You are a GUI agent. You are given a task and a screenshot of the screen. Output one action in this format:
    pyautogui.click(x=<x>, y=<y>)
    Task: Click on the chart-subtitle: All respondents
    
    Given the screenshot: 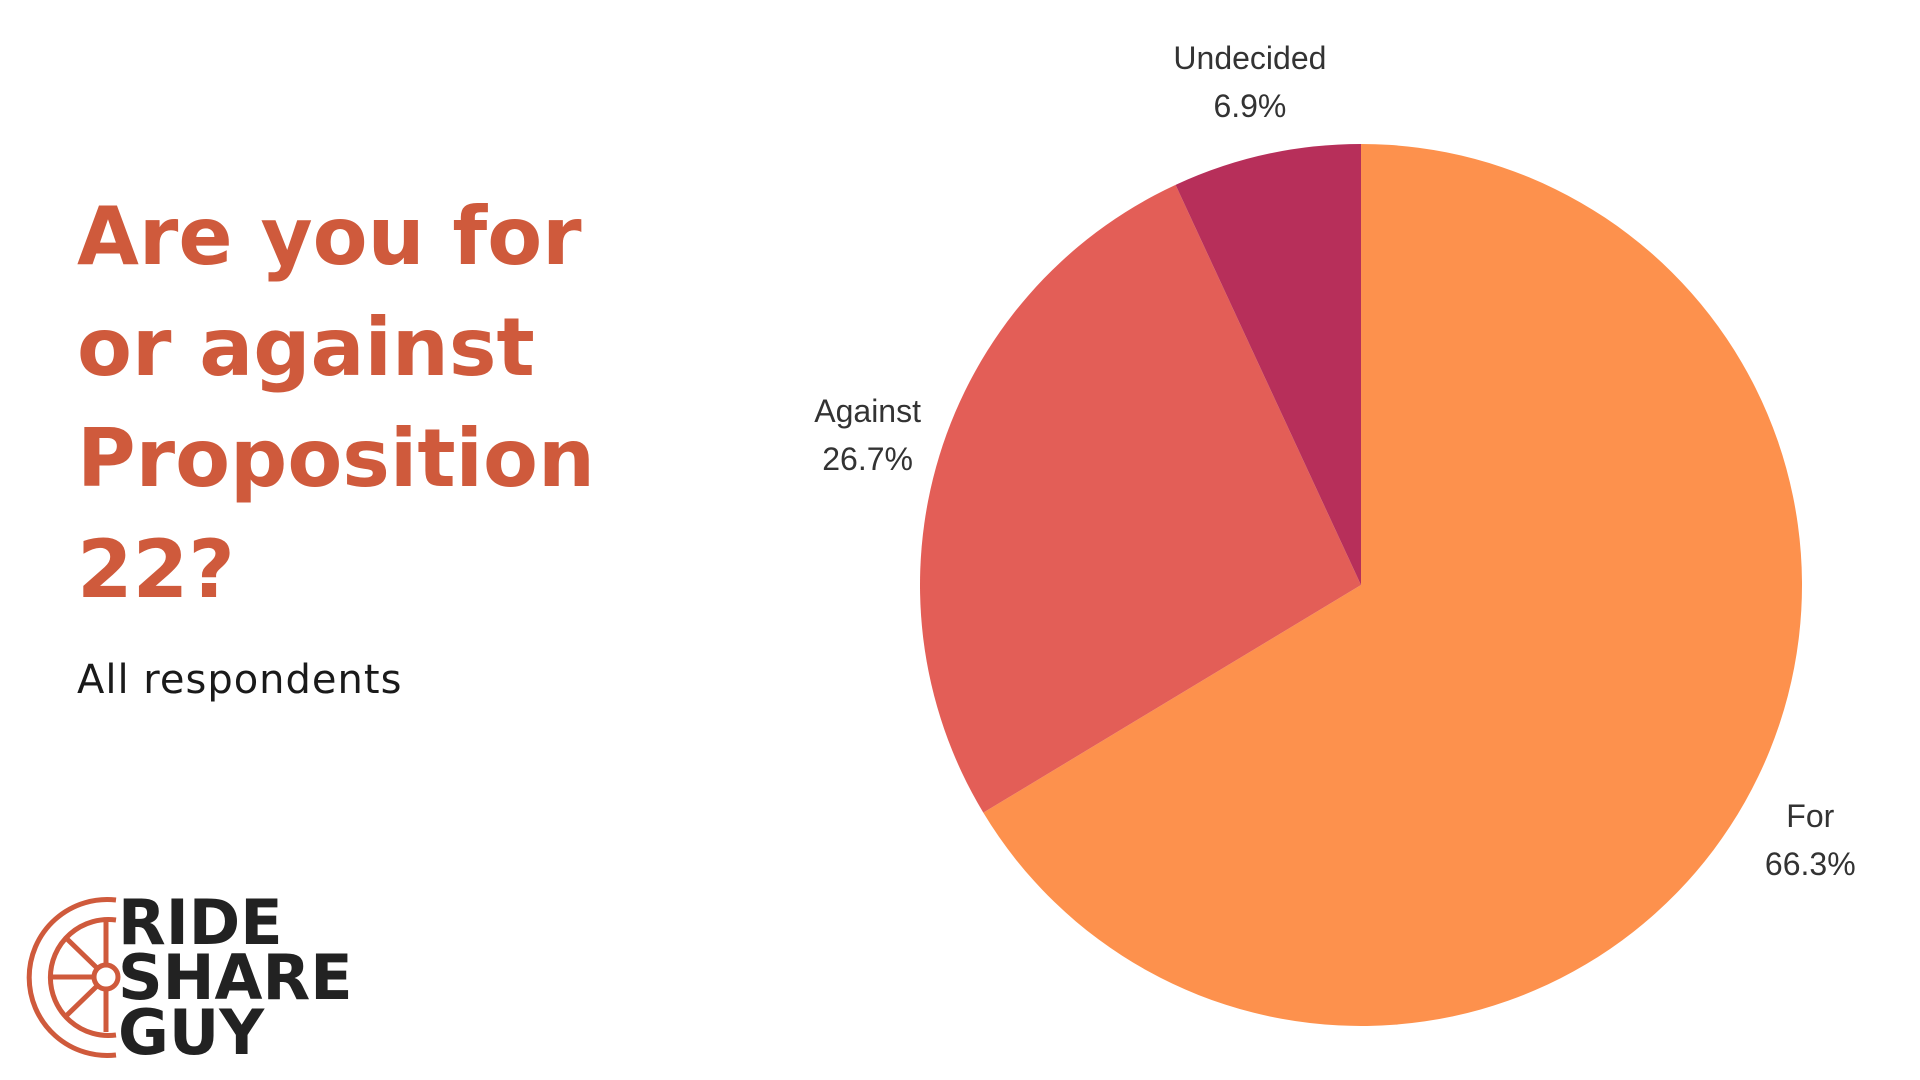 What is the action you would take?
    pyautogui.click(x=239, y=680)
    